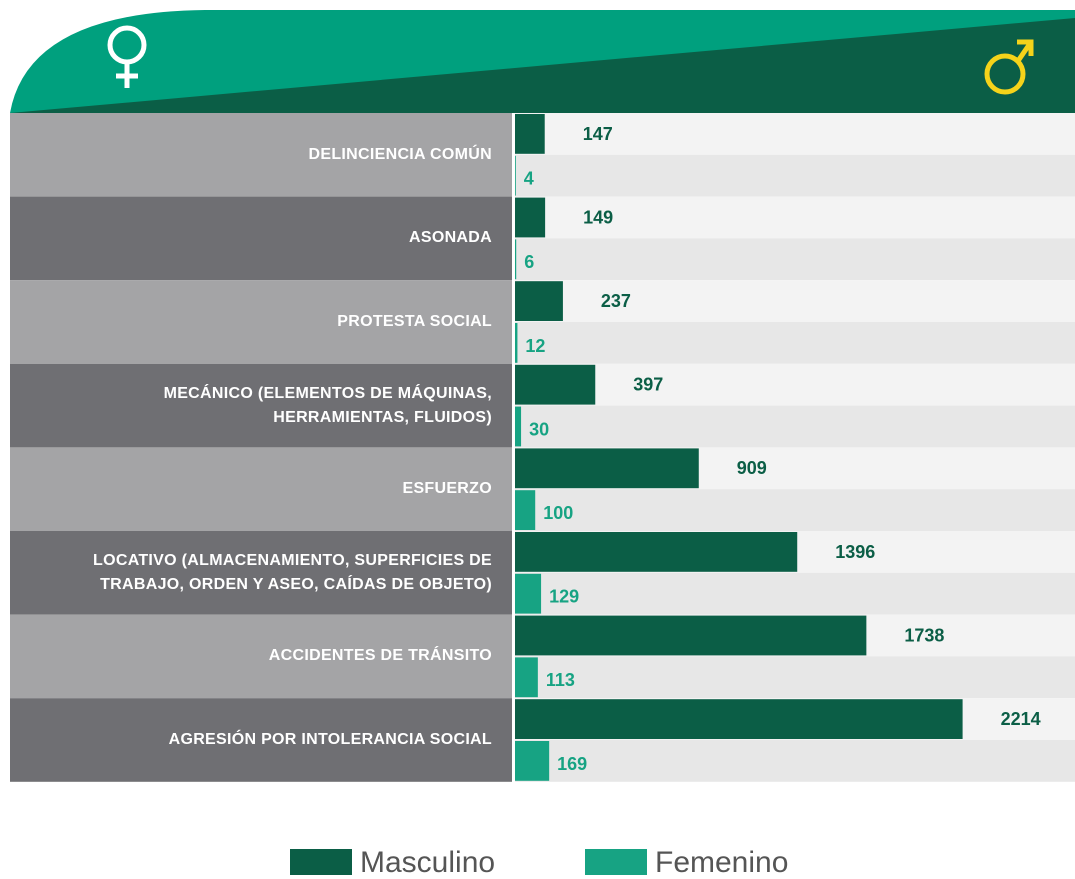 The image size is (1075, 879). What do you see at coordinates (539, 429) in the screenshot?
I see `value-label: 30` at bounding box center [539, 429].